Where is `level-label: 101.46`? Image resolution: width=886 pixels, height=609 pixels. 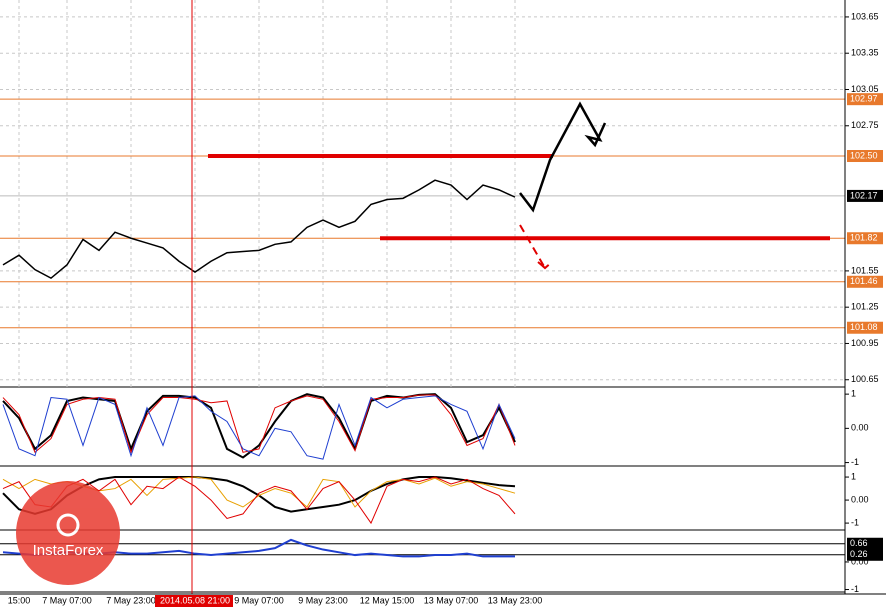 level-label: 101.46 is located at coordinates (864, 281).